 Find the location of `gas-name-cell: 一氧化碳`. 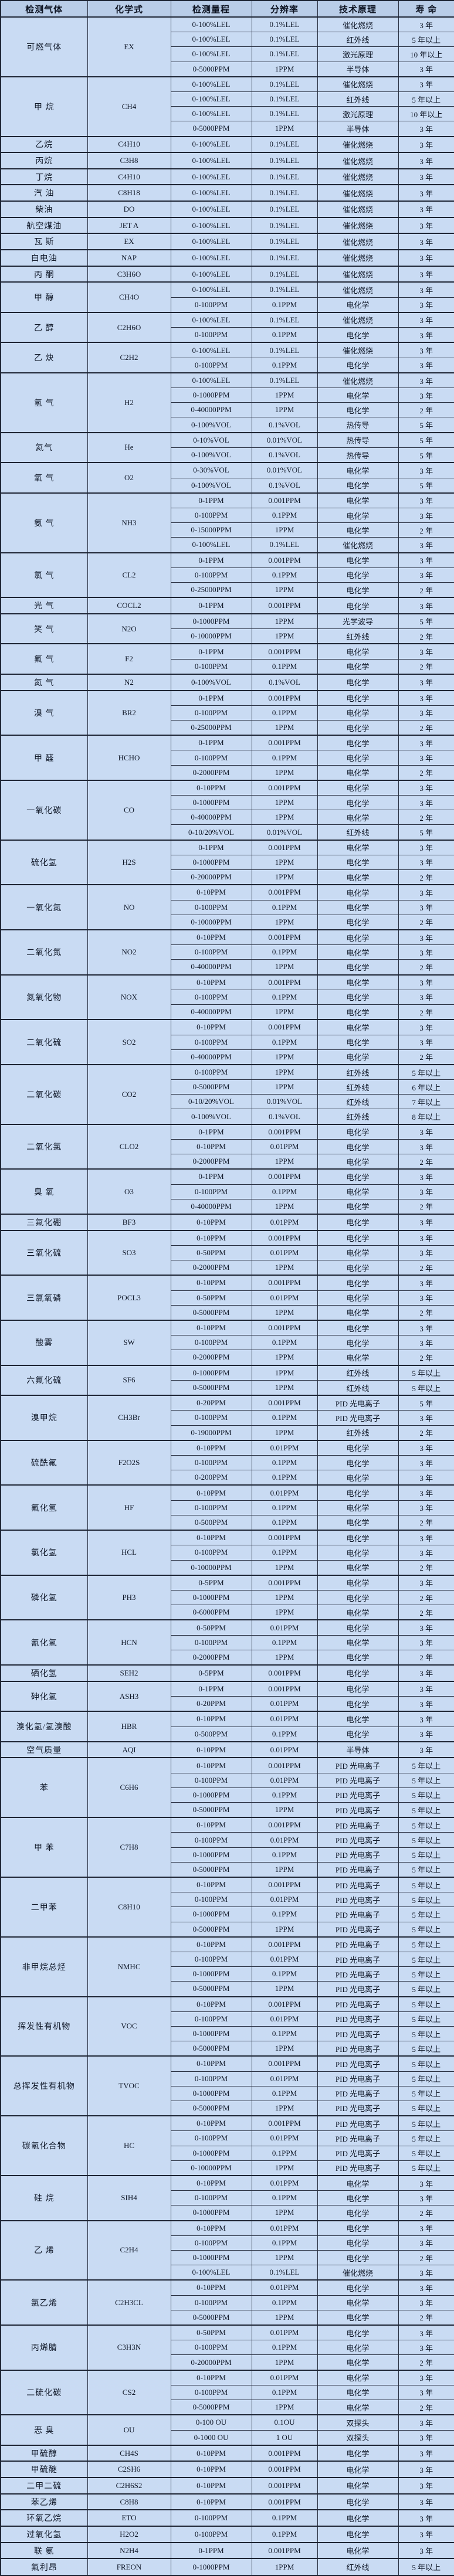

gas-name-cell: 一氧化碳 is located at coordinates (44, 810).